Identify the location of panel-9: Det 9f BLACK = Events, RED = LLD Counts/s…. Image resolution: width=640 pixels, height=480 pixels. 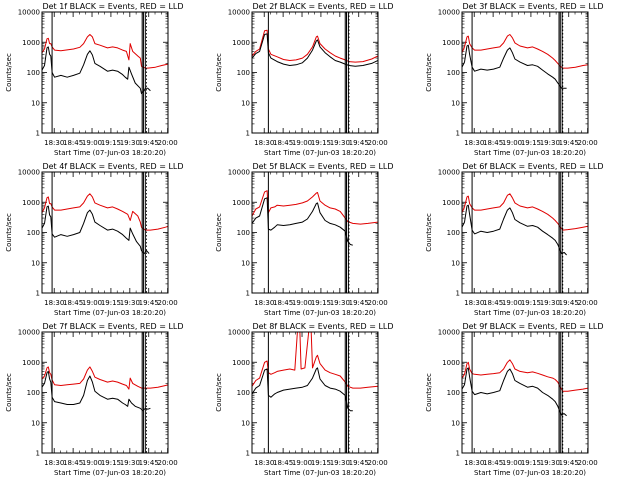
(514, 399).